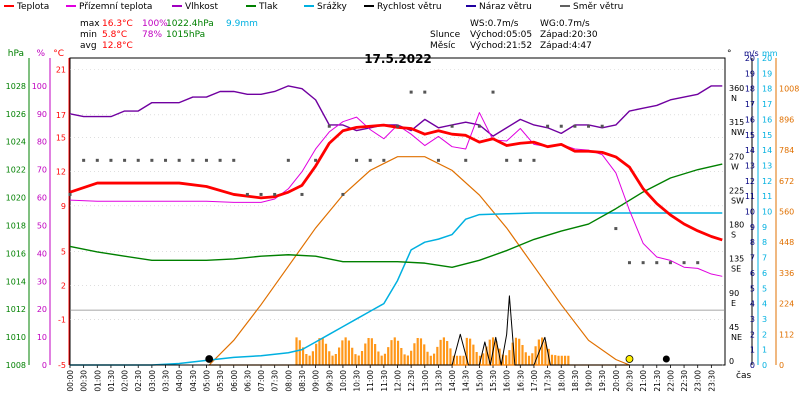 The image size is (800, 400). What do you see at coordinates (493, 381) in the screenshot?
I see `x-tick-label: 15:30` at bounding box center [493, 381].